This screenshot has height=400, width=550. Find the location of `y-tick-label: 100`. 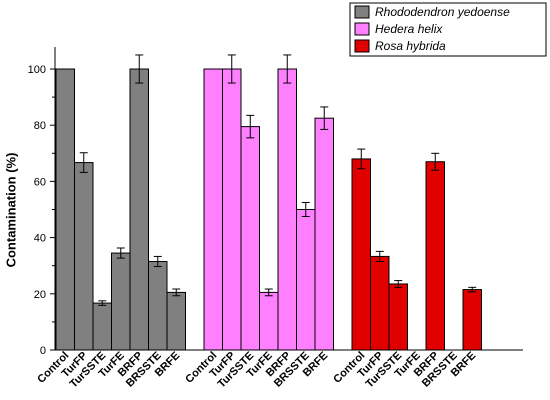

y-tick-label: 100 is located at coordinates (37, 70).